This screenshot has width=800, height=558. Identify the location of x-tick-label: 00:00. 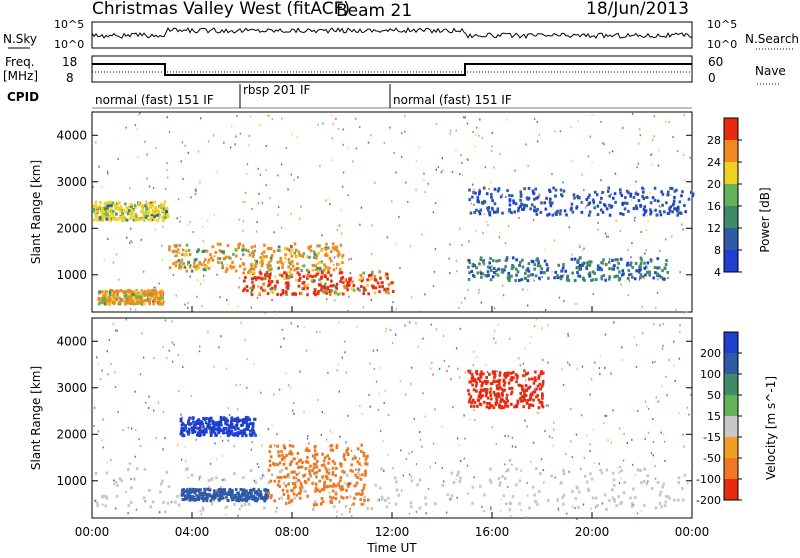
(692, 532).